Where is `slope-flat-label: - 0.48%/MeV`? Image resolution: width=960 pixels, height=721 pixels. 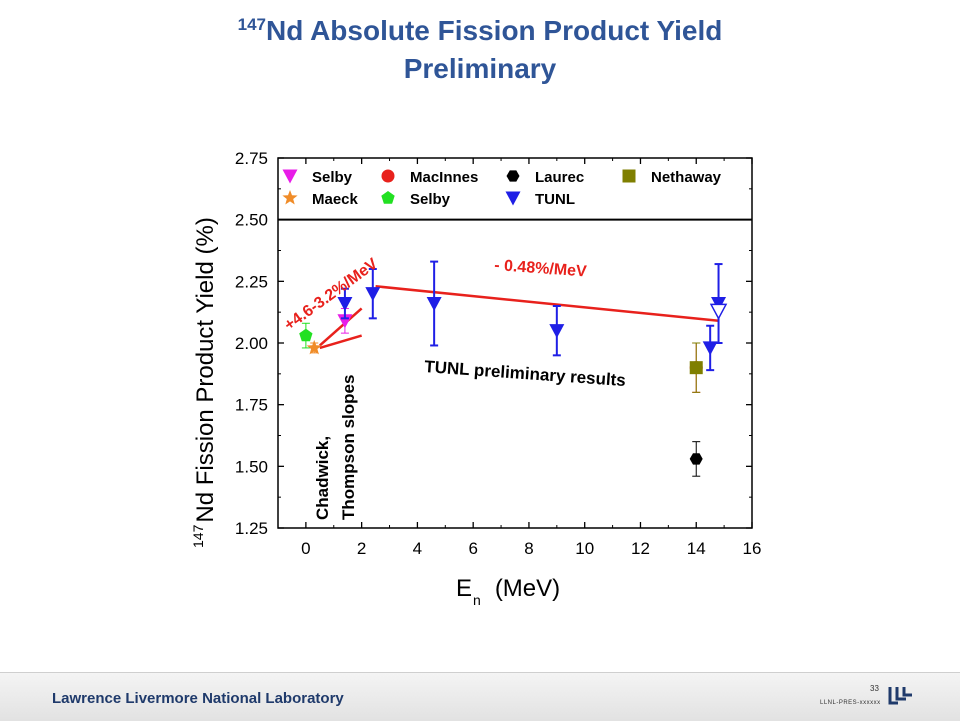
slope-flat-label: - 0.48%/MeV is located at coordinates (541, 268).